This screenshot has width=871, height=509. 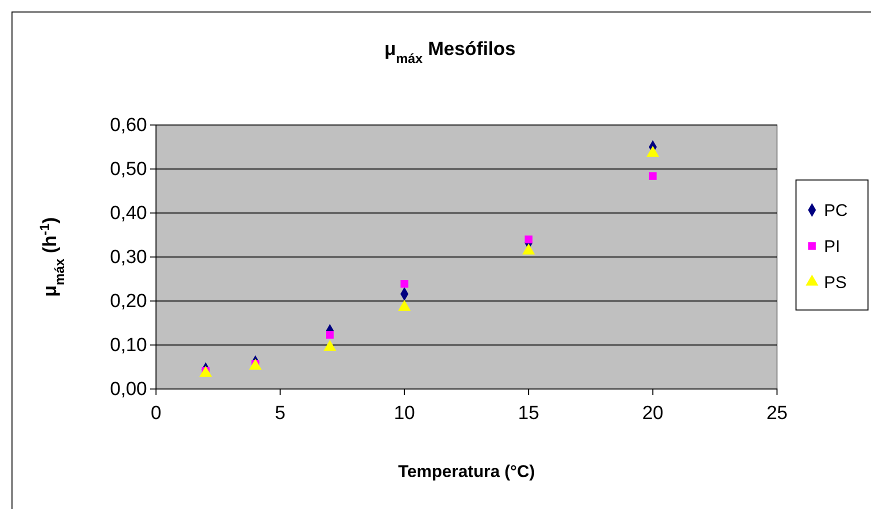 What do you see at coordinates (836, 210) in the screenshot?
I see `legend-label: PC` at bounding box center [836, 210].